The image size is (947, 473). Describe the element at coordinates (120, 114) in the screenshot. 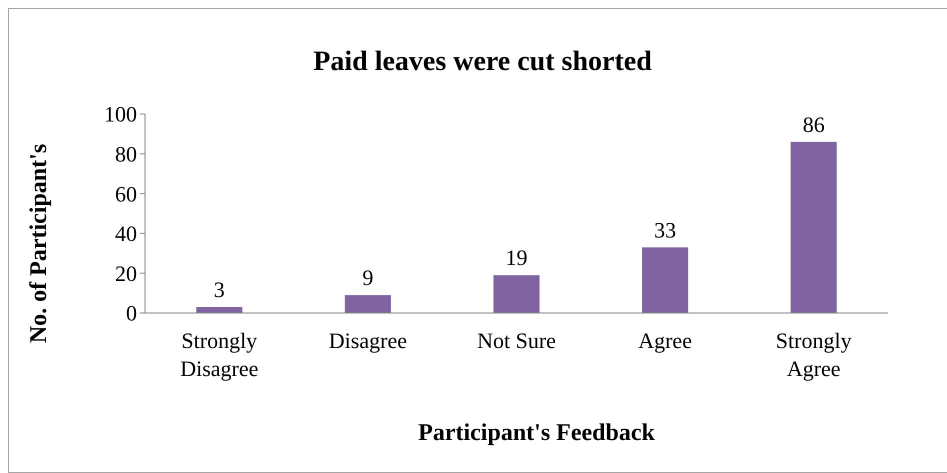

I see `y-tick-label: 100` at that location.